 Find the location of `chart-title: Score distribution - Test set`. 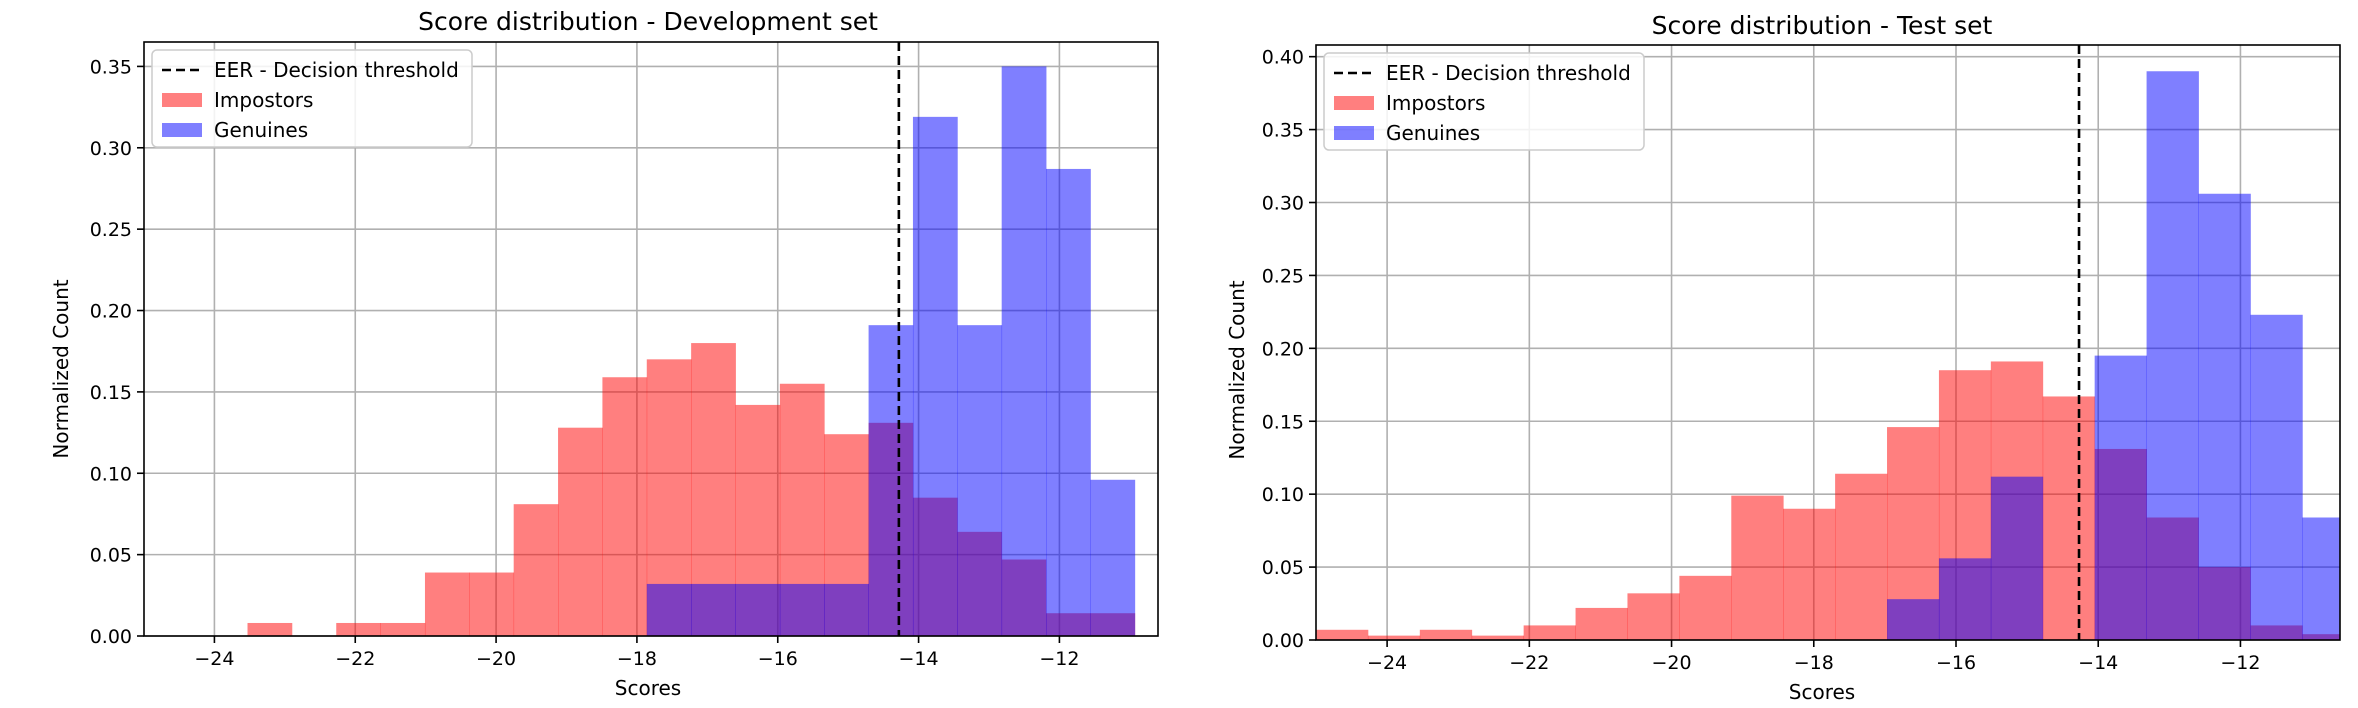

chart-title: Score distribution - Test set is located at coordinates (1822, 25).